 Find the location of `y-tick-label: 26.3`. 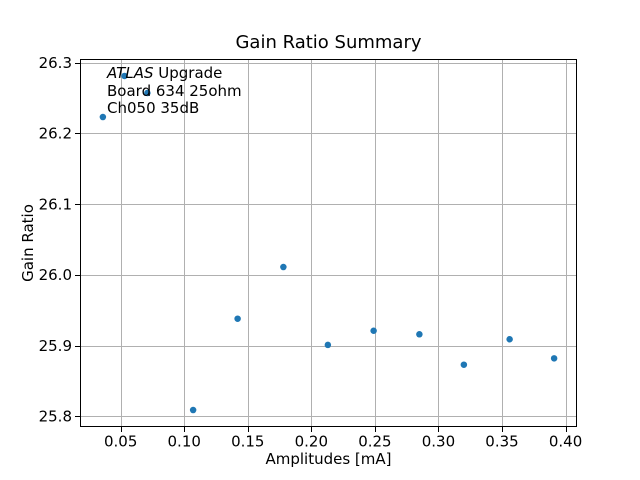

y-tick-label: 26.3 is located at coordinates (55, 63).